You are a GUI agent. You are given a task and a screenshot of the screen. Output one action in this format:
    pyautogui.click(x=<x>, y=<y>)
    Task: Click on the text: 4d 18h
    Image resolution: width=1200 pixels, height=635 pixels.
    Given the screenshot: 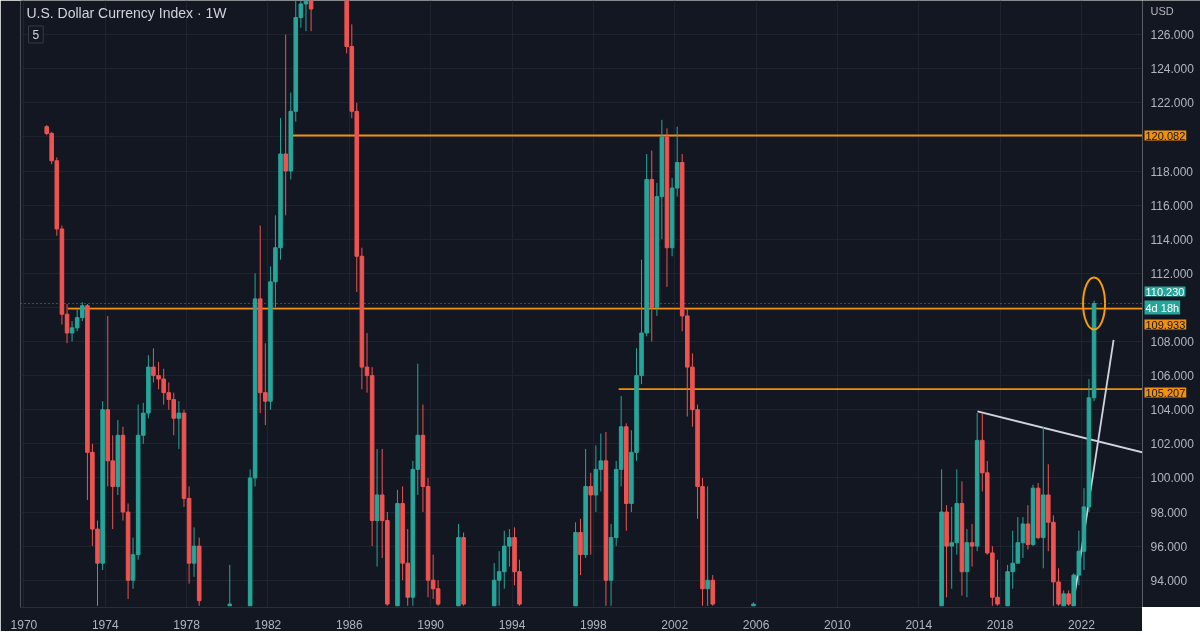 What is the action you would take?
    pyautogui.click(x=1162, y=307)
    